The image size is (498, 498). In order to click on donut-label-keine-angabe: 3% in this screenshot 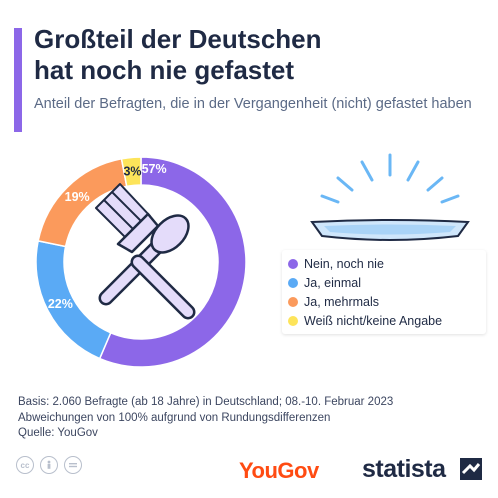, I will do `click(132, 171)`.